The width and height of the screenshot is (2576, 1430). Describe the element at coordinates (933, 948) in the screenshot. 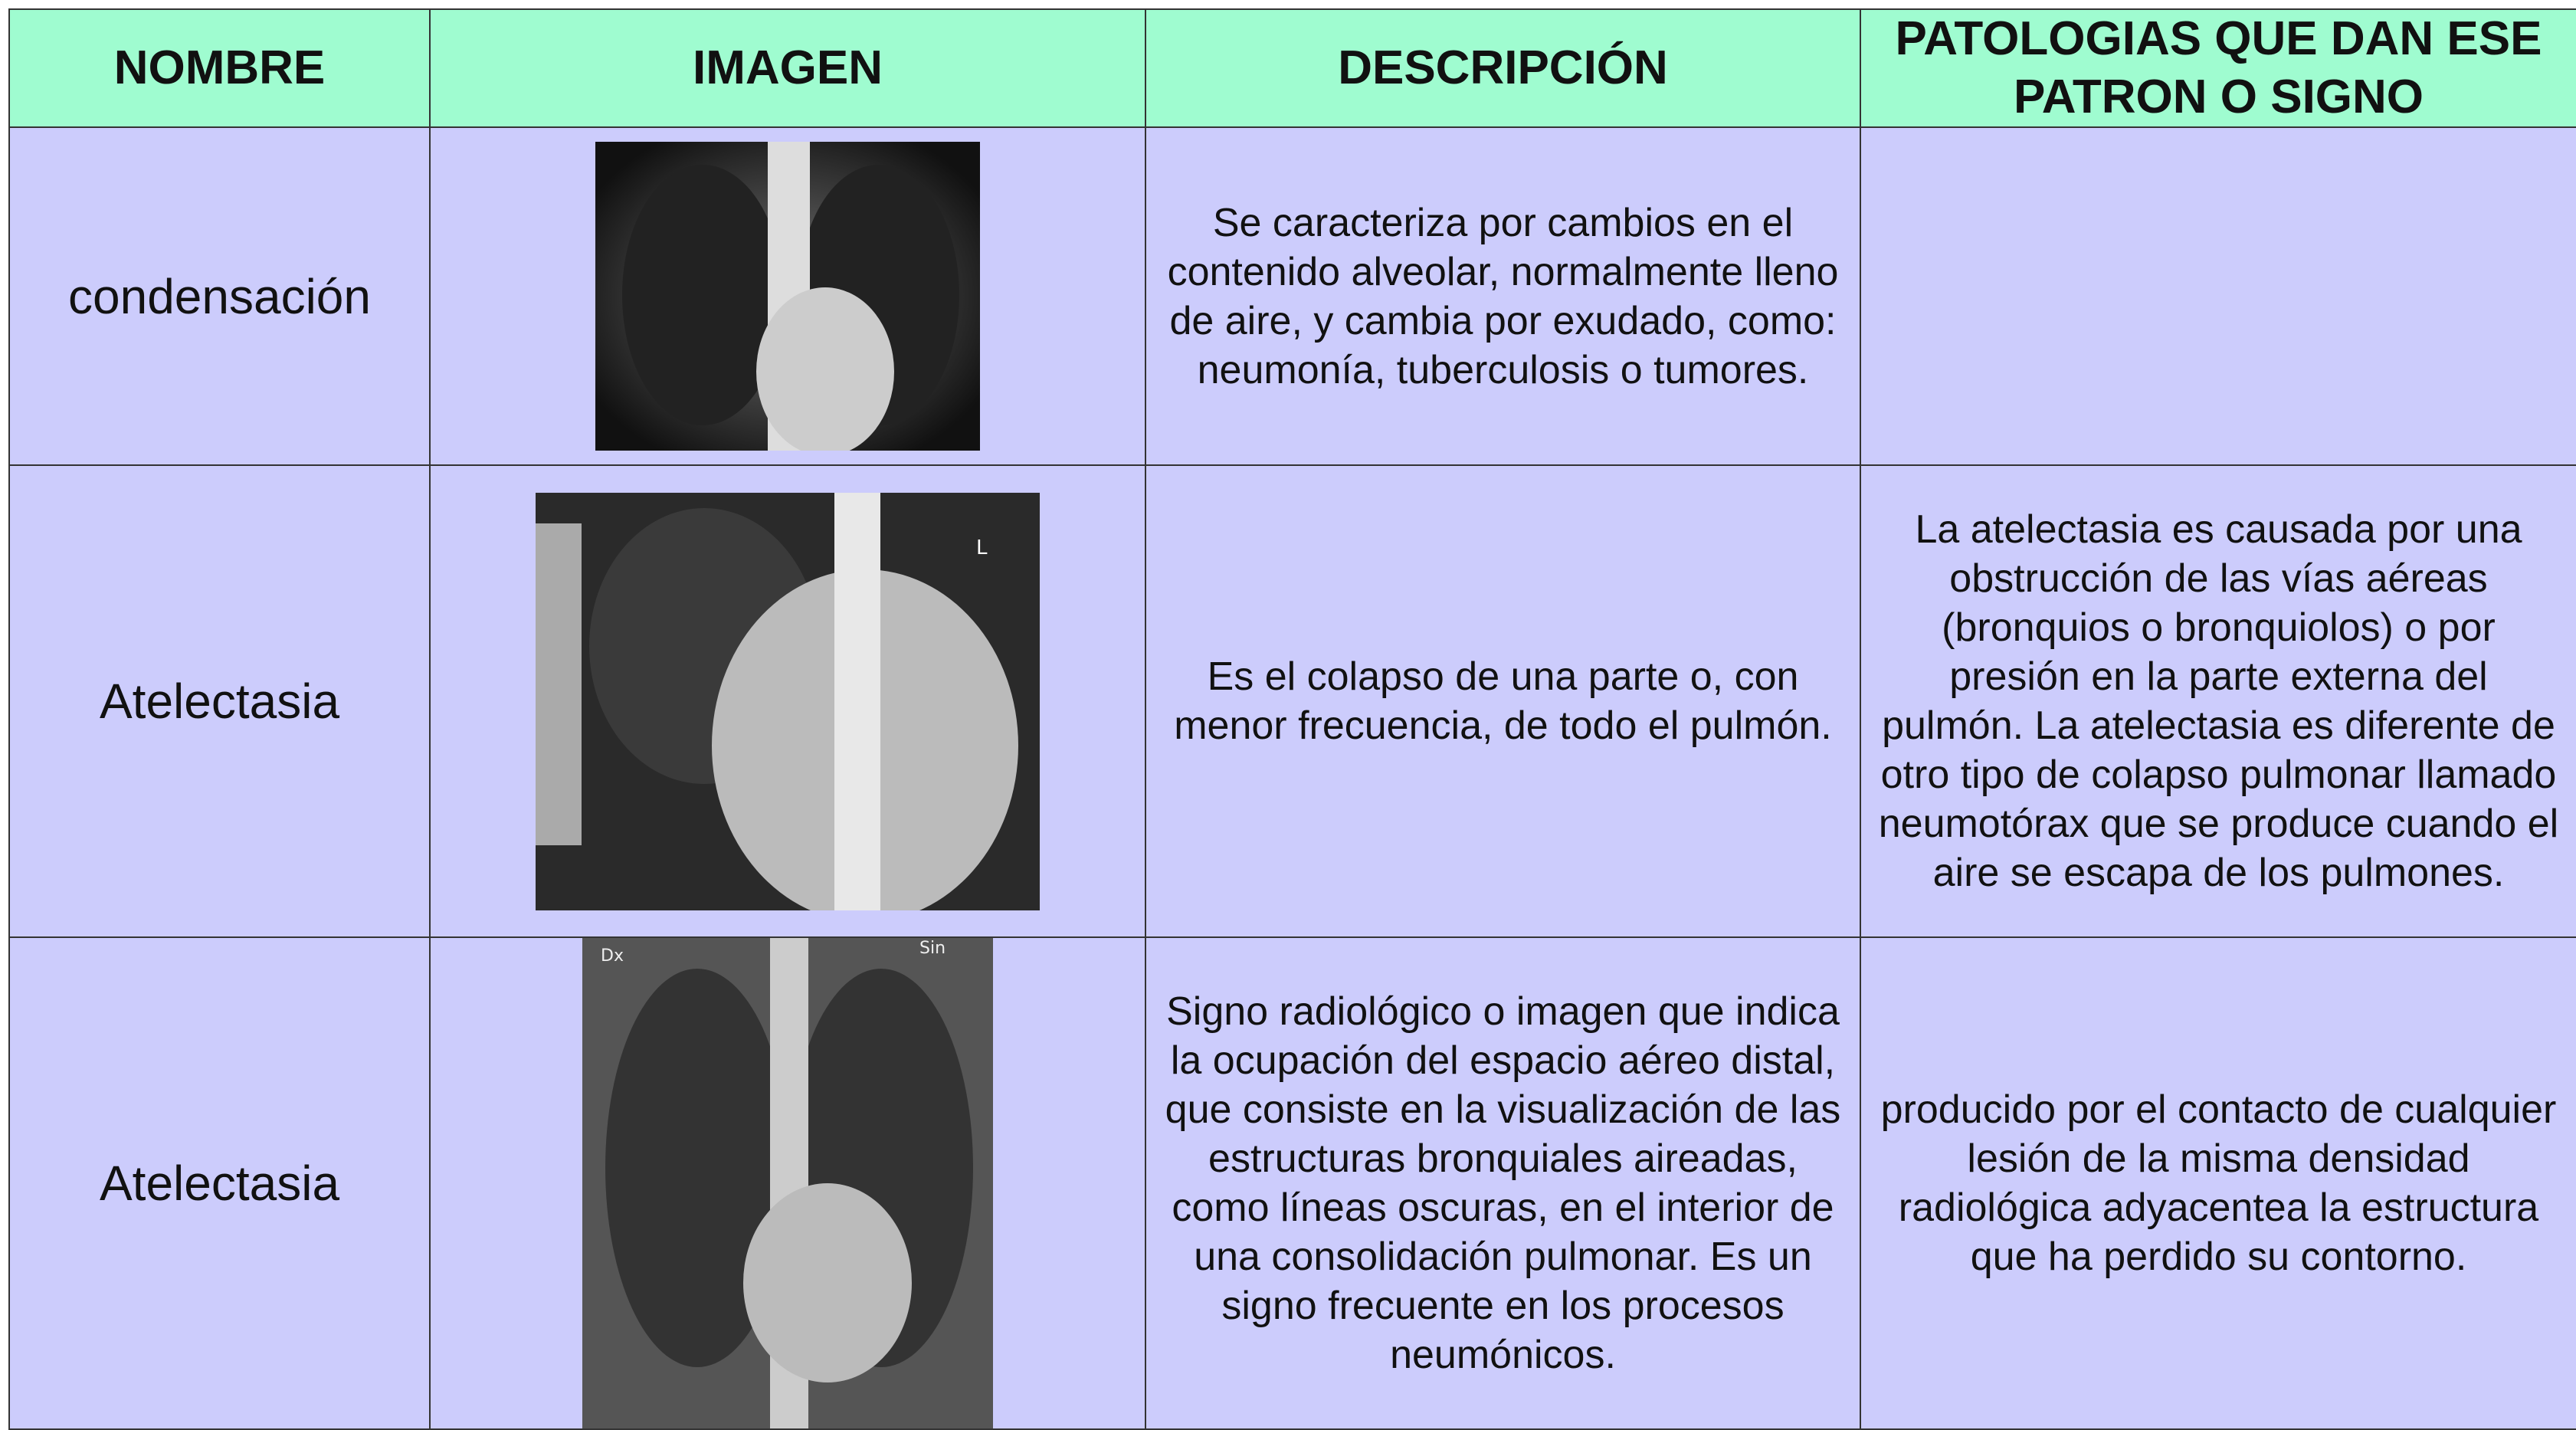

I see `image-label: Sin` at that location.